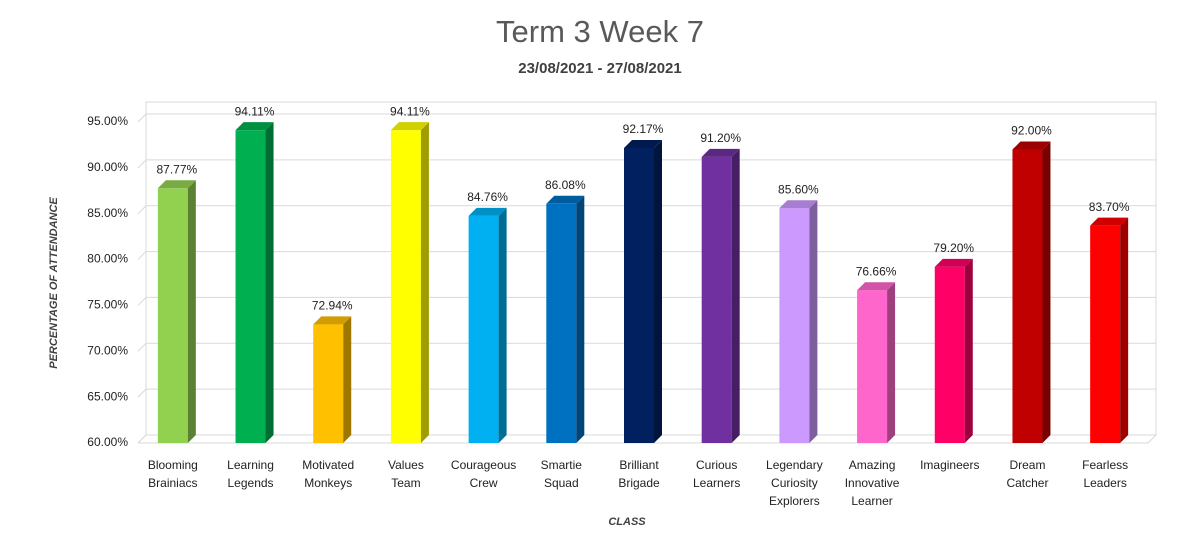 This screenshot has height=553, width=1200. Describe the element at coordinates (54, 283) in the screenshot. I see `y-axis-label: PERCENTAGE OF ATTENDANCE` at that location.